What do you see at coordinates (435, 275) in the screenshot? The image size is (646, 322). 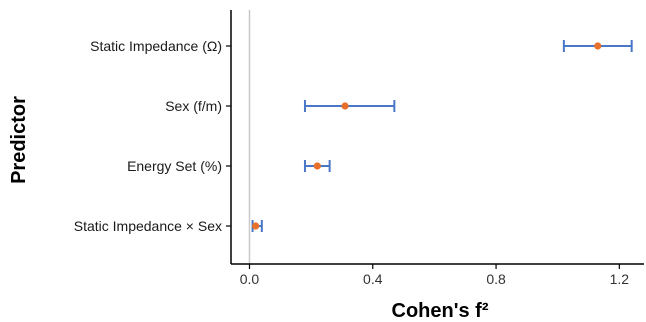 I see `x-axis-ticks: 0.0 0.4 0.8 1.2` at bounding box center [435, 275].